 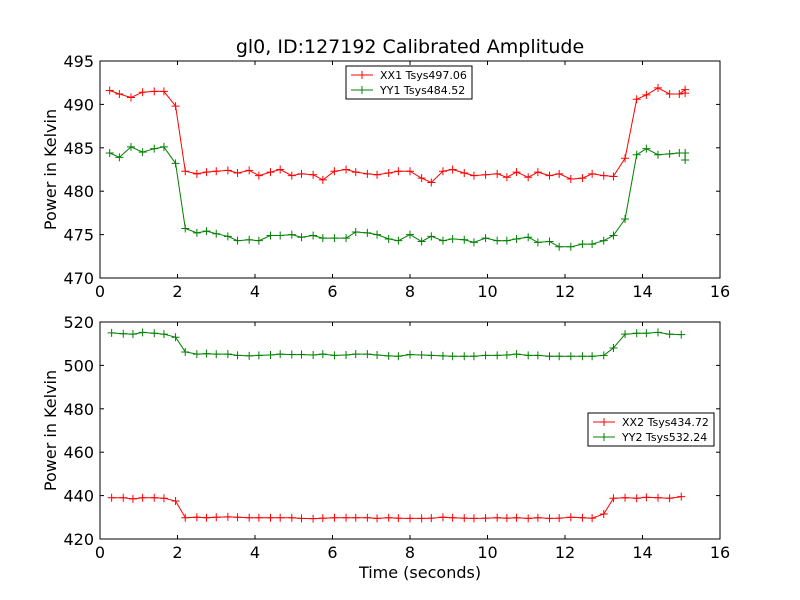 I want to click on legend-entry: XX1 Tsys497.06, so click(x=423, y=75).